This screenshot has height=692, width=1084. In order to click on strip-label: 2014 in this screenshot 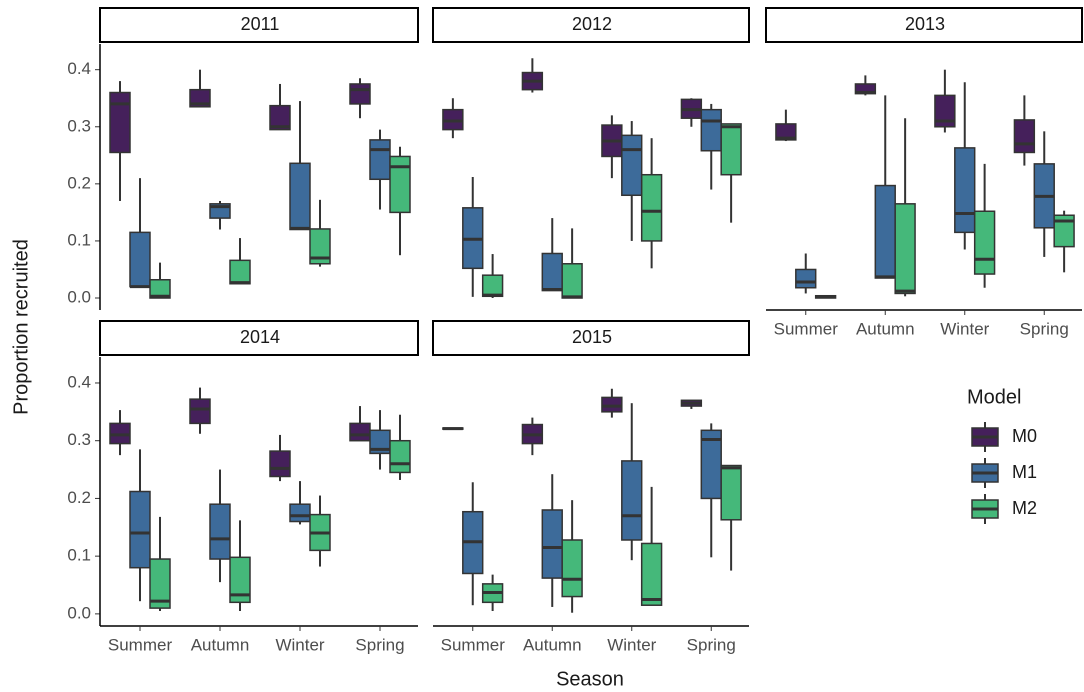, I will do `click(260, 337)`.